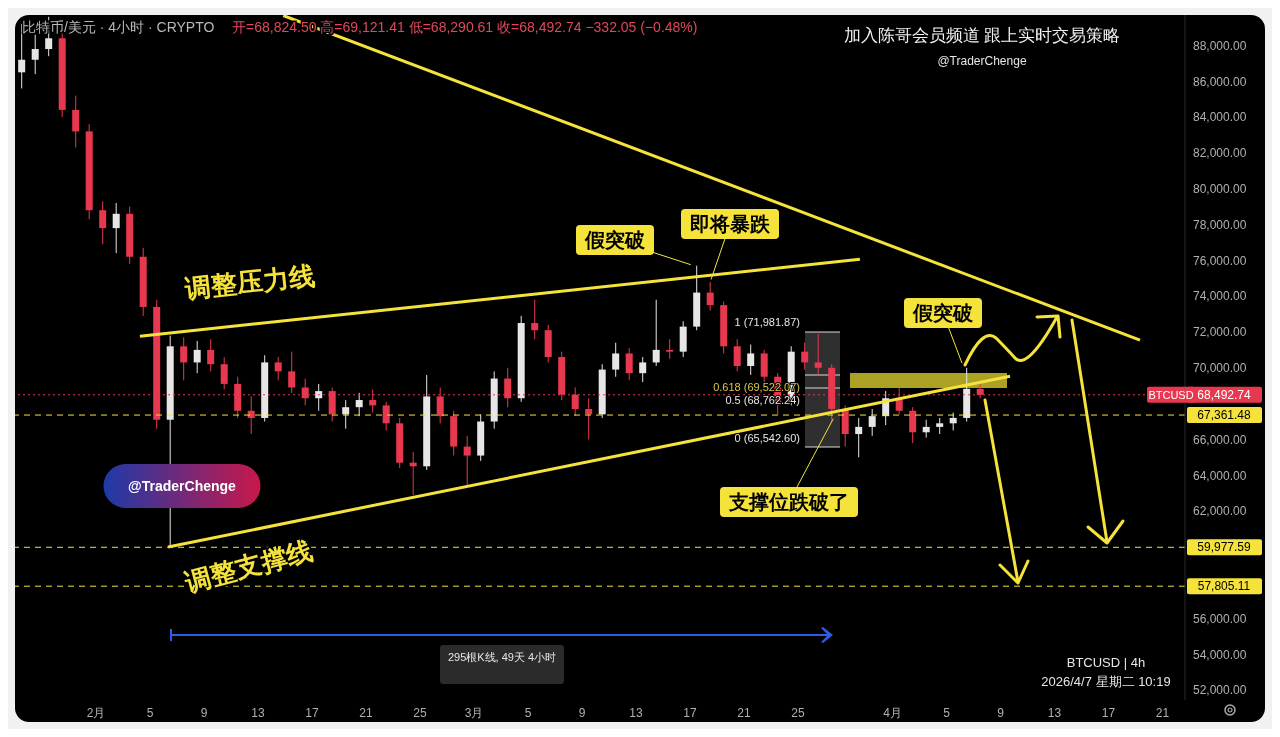  Describe the element at coordinates (1224, 394) in the screenshot. I see `ref-line-label: 68,492.74` at that location.